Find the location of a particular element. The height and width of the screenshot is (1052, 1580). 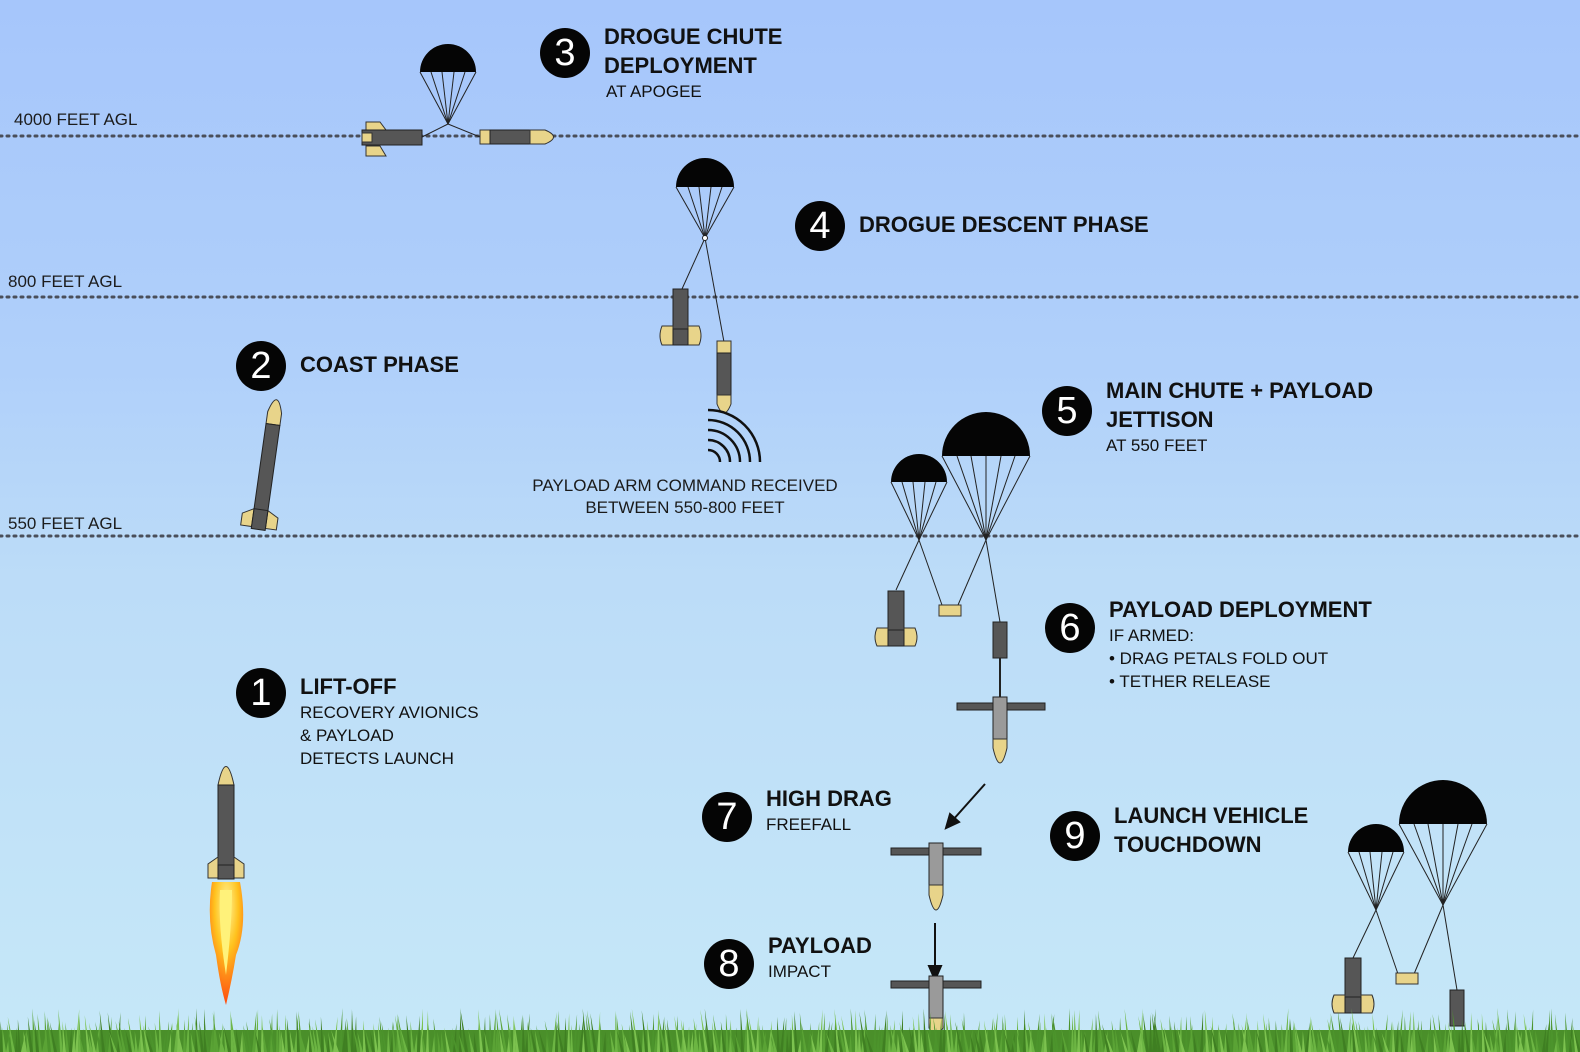

step-3-drogue-deployment: 3 DROGUE CHUTE DEPLOYMENT AT APOGEE is located at coordinates (661, 63).